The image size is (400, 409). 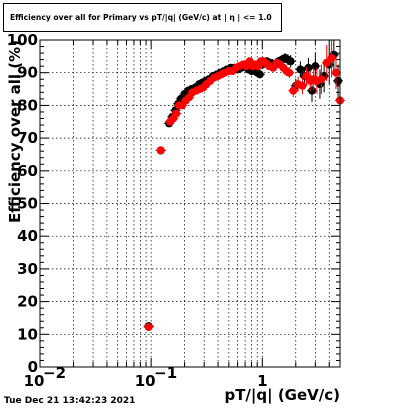 What do you see at coordinates (27, 302) in the screenshot?
I see `y-tick-label: 20` at bounding box center [27, 302].